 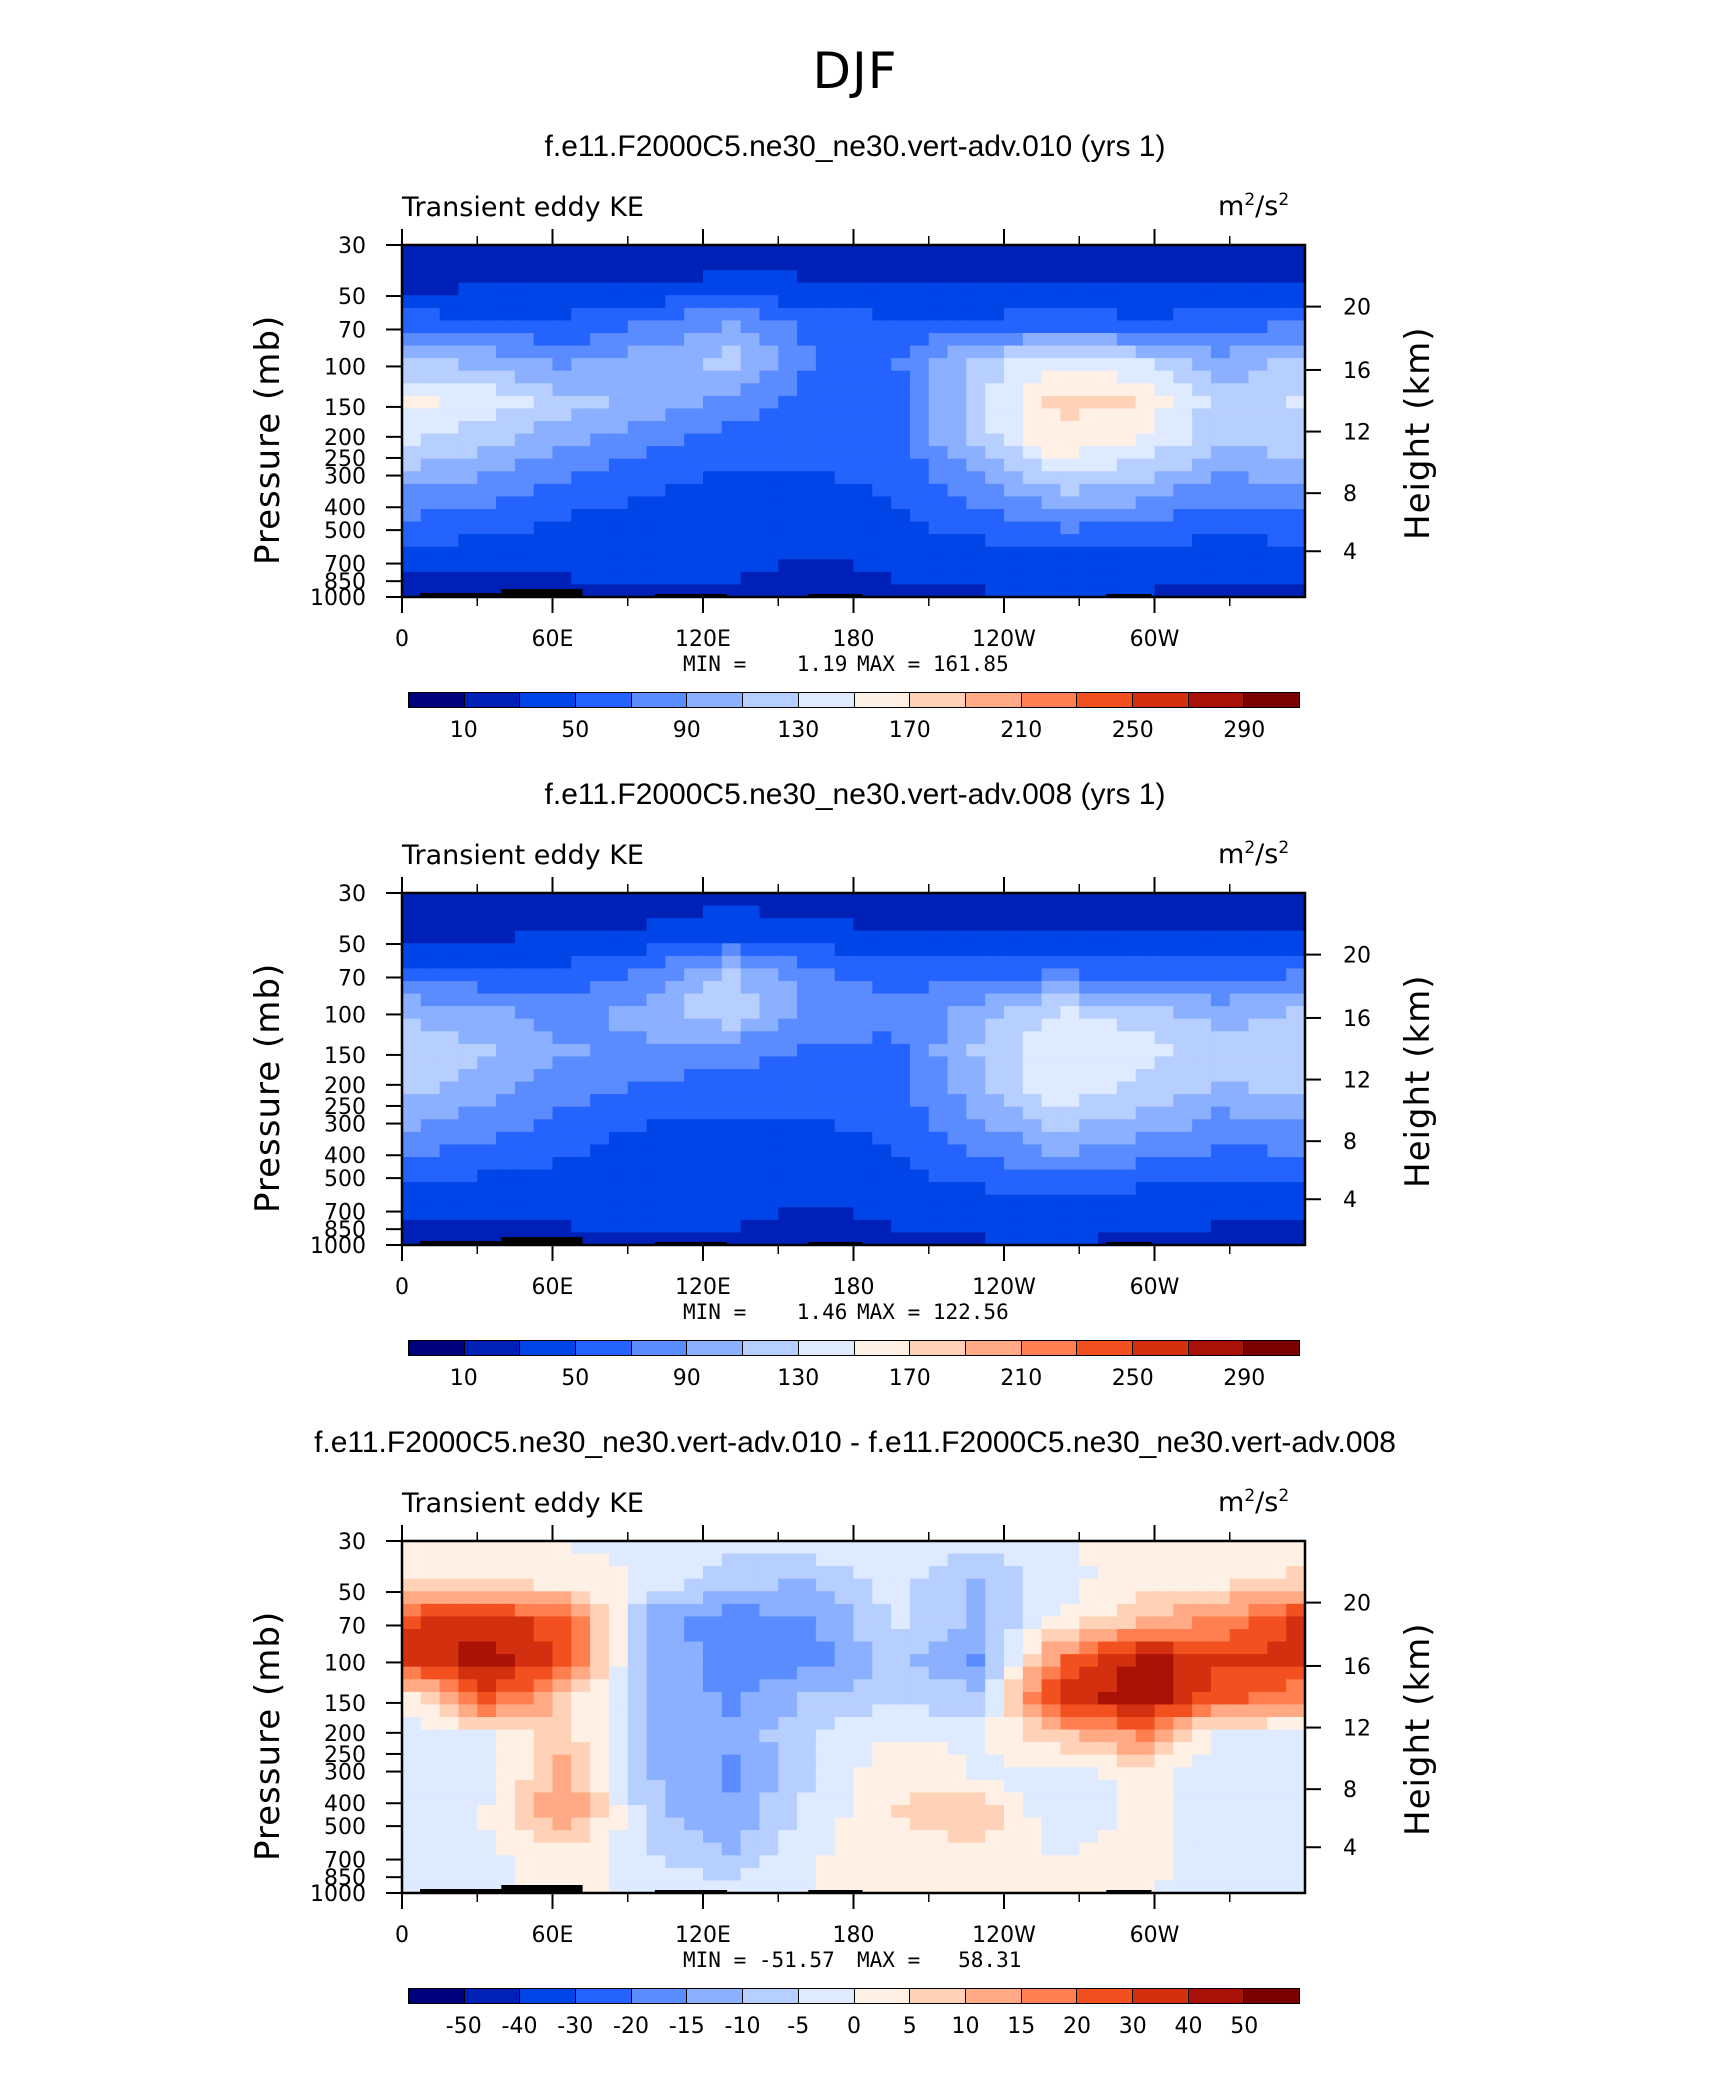 I want to click on colorbar-label: 30, so click(x=1132, y=2026).